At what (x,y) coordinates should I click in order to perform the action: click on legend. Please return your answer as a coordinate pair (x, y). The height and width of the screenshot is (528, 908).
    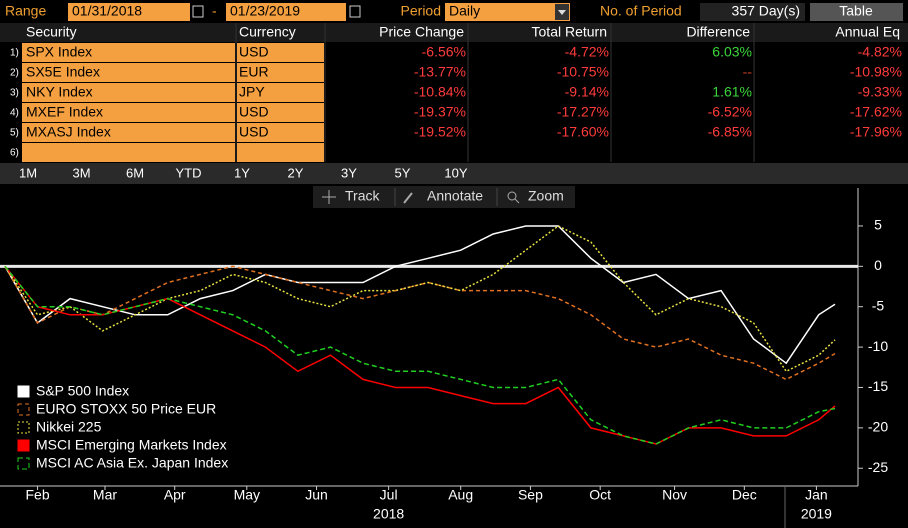
    Looking at the image, I should click on (137, 428).